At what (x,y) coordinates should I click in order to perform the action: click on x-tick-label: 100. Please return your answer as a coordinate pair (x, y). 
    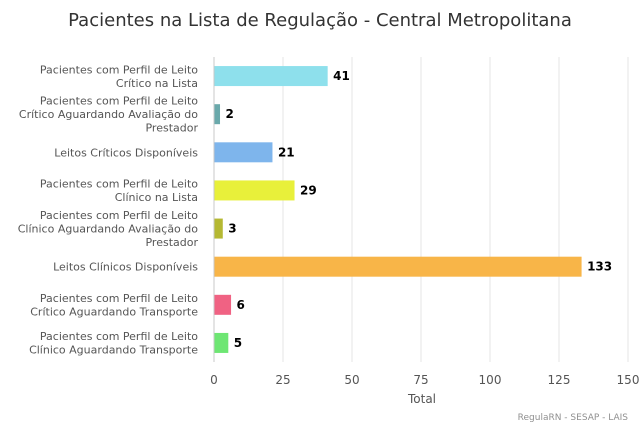
    Looking at the image, I should click on (490, 380).